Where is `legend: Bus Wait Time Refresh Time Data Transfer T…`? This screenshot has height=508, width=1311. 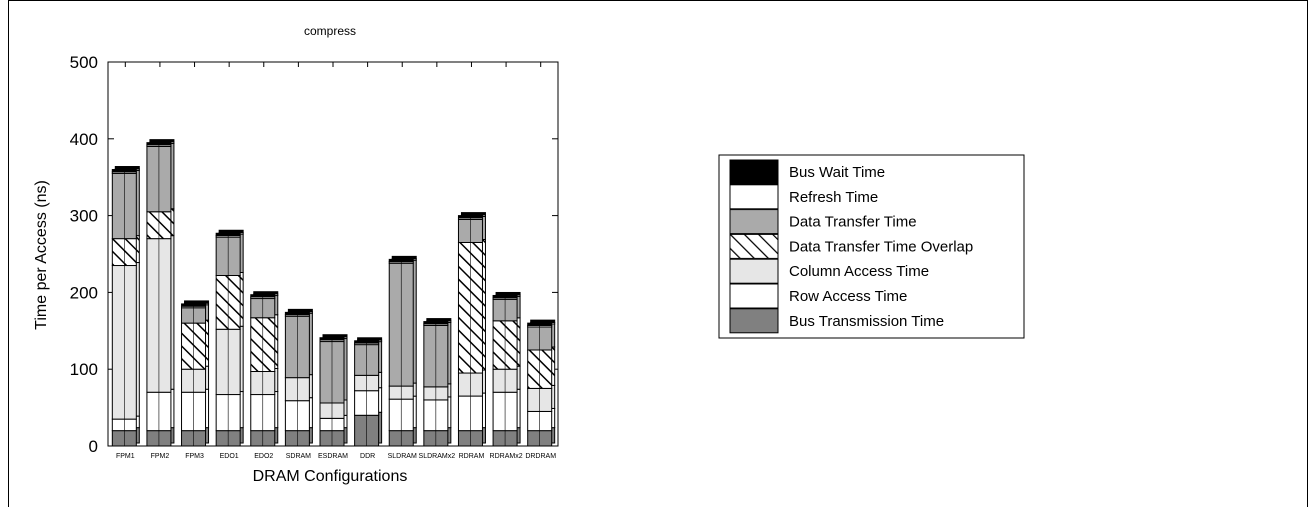
legend: Bus Wait Time Refresh Time Data Transfer T… is located at coordinates (871, 246).